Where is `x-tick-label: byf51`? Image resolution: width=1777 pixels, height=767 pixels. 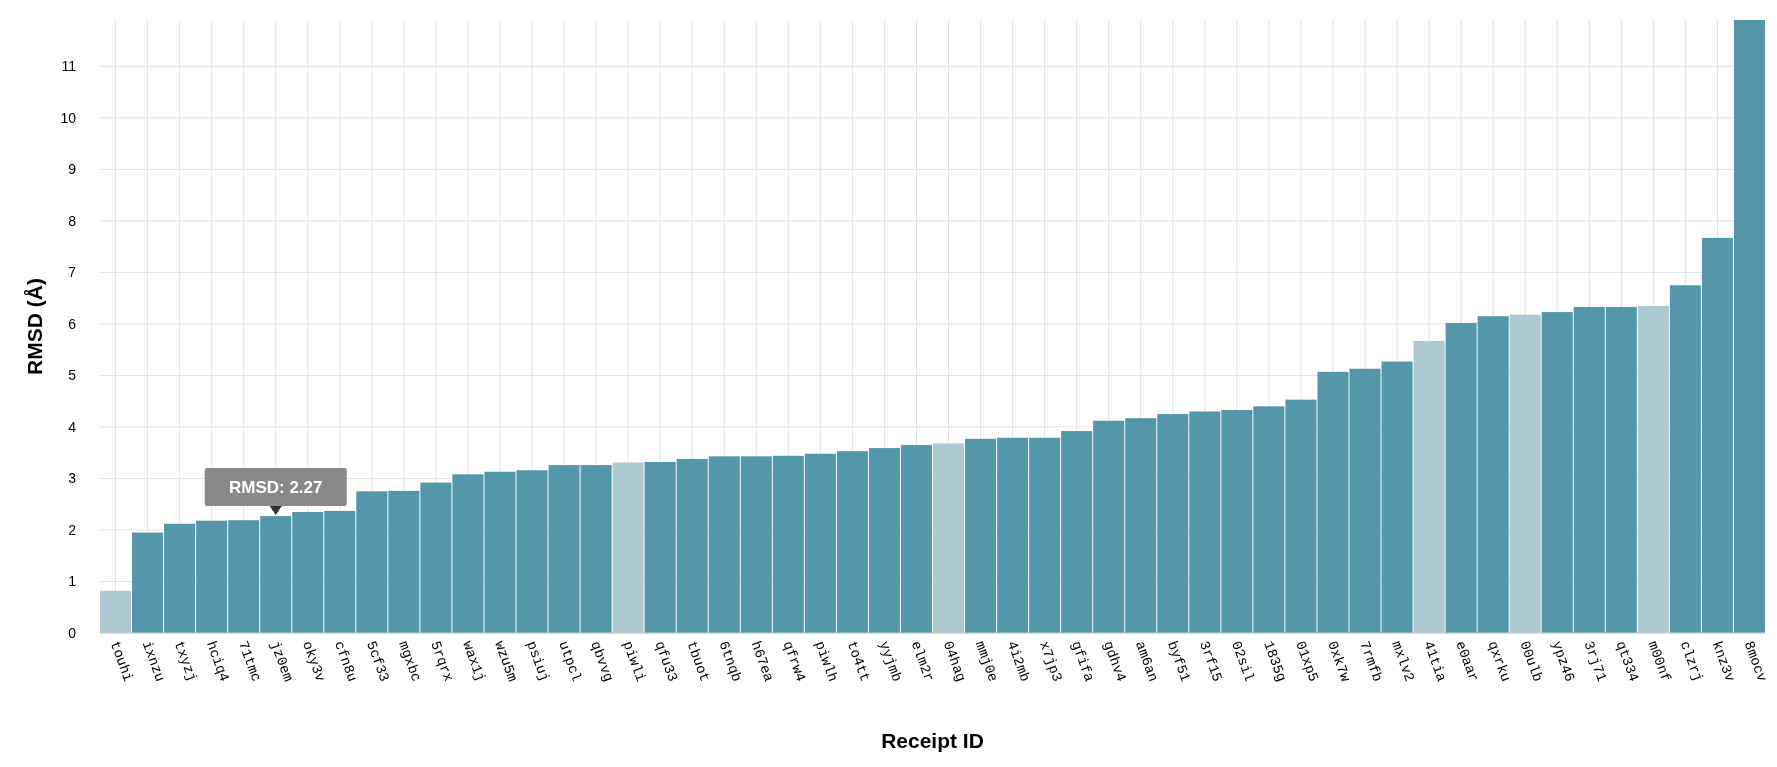 x-tick-label: byf51 is located at coordinates (1179, 661).